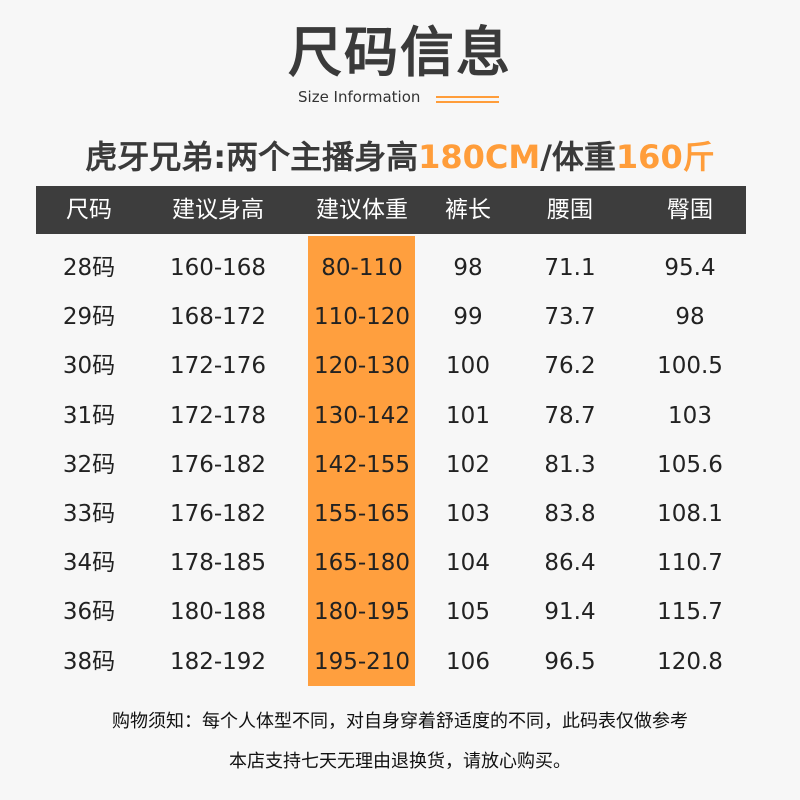 This screenshot has height=800, width=800. What do you see at coordinates (468, 317) in the screenshot?
I see `table-cell: 99` at bounding box center [468, 317].